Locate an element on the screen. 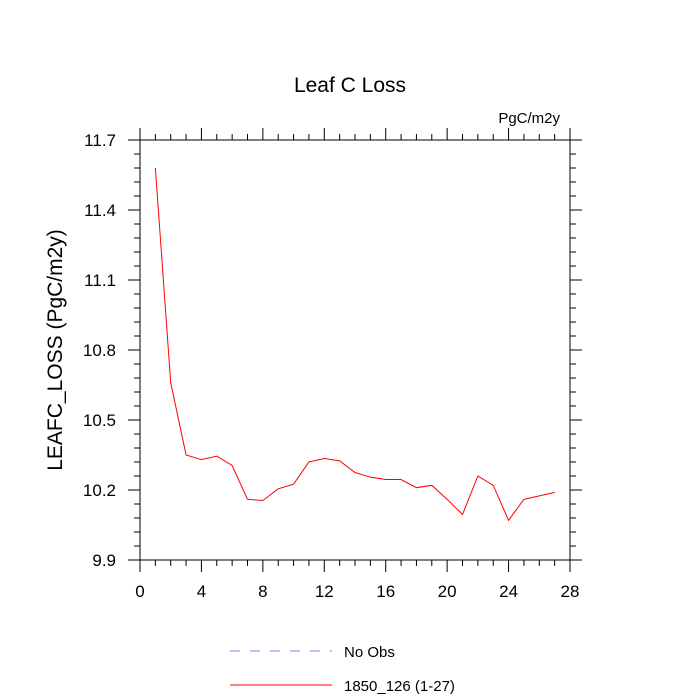 The width and height of the screenshot is (700, 700). legend: No Obs 1850_126 (1-27) is located at coordinates (342, 669).